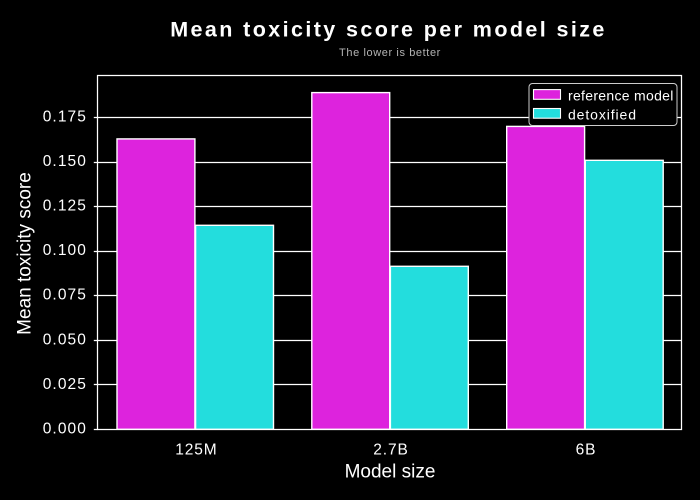 The image size is (700, 500). What do you see at coordinates (586, 450) in the screenshot?
I see `svg-text: 6B` at bounding box center [586, 450].